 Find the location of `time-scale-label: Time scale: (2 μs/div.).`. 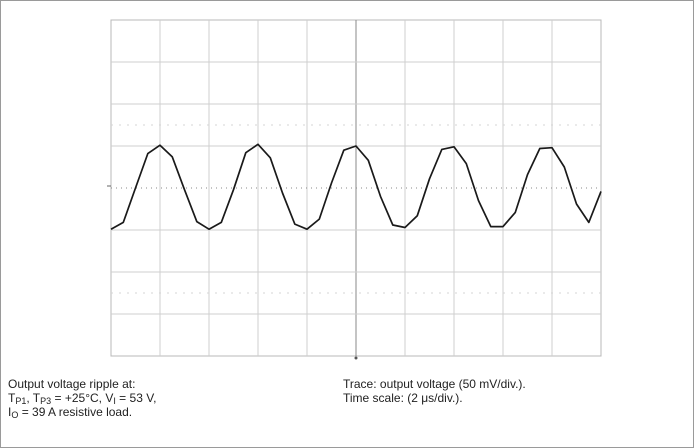

time-scale-label: Time scale: (2 μs/div.). is located at coordinates (403, 398).